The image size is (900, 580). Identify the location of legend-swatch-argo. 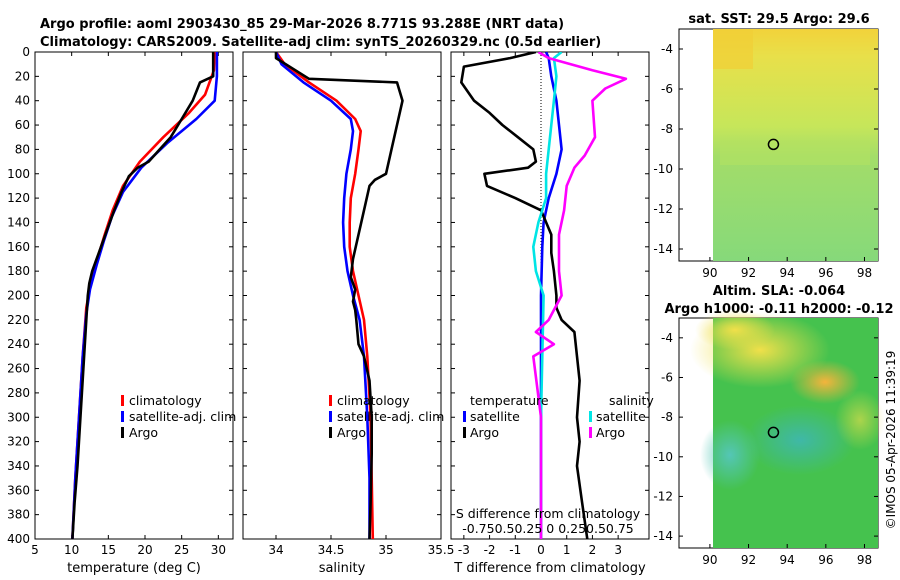
(122, 432).